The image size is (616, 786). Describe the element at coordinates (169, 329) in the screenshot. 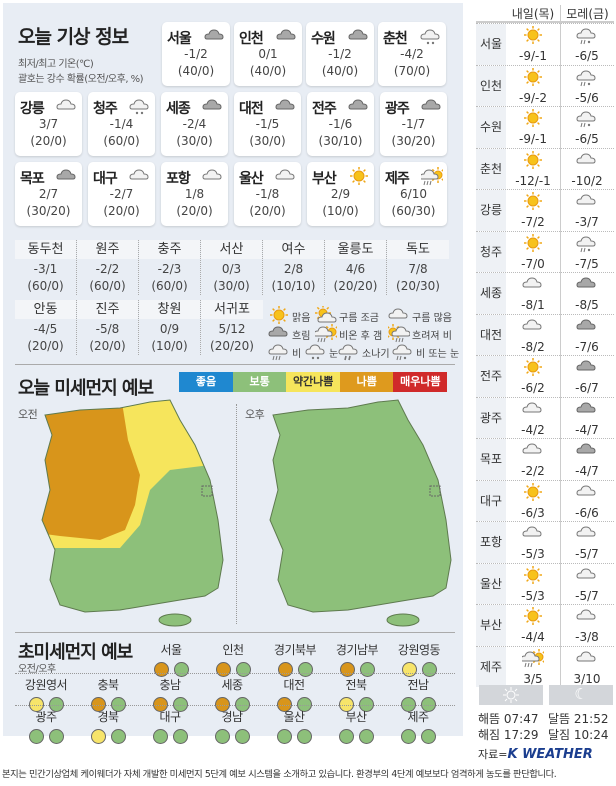

I see `city-temp: 0/9` at that location.